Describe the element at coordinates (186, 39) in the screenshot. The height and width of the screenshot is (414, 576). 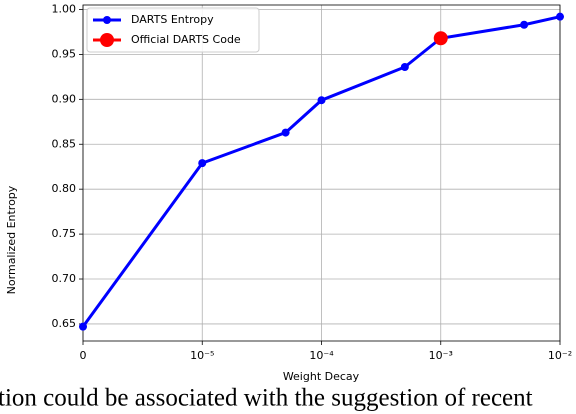
I see `legend-label: Official DARTS Code` at that location.